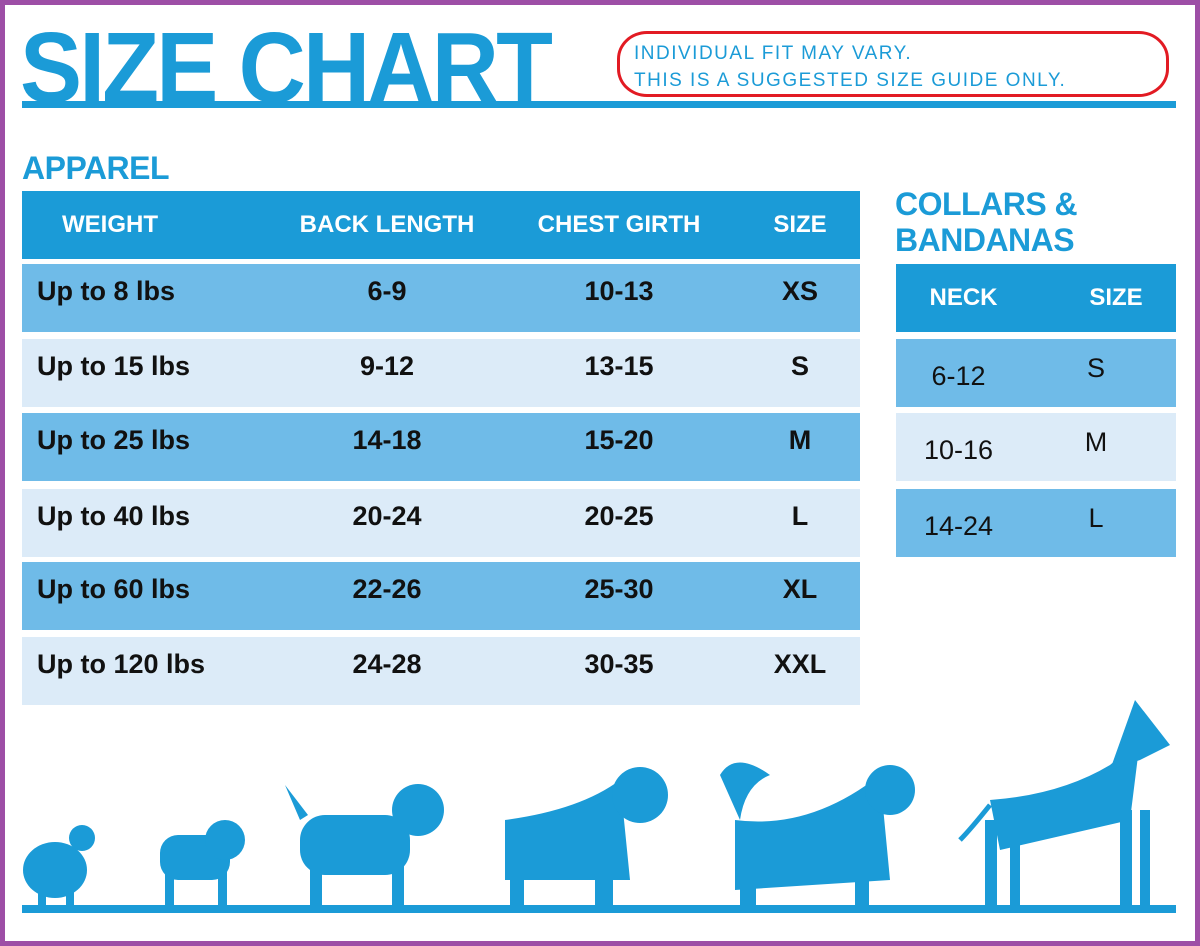  I want to click on disclaimer-line-2: THIS IS A SUGGESTED SIZE GUIDE ONLY., so click(850, 80).